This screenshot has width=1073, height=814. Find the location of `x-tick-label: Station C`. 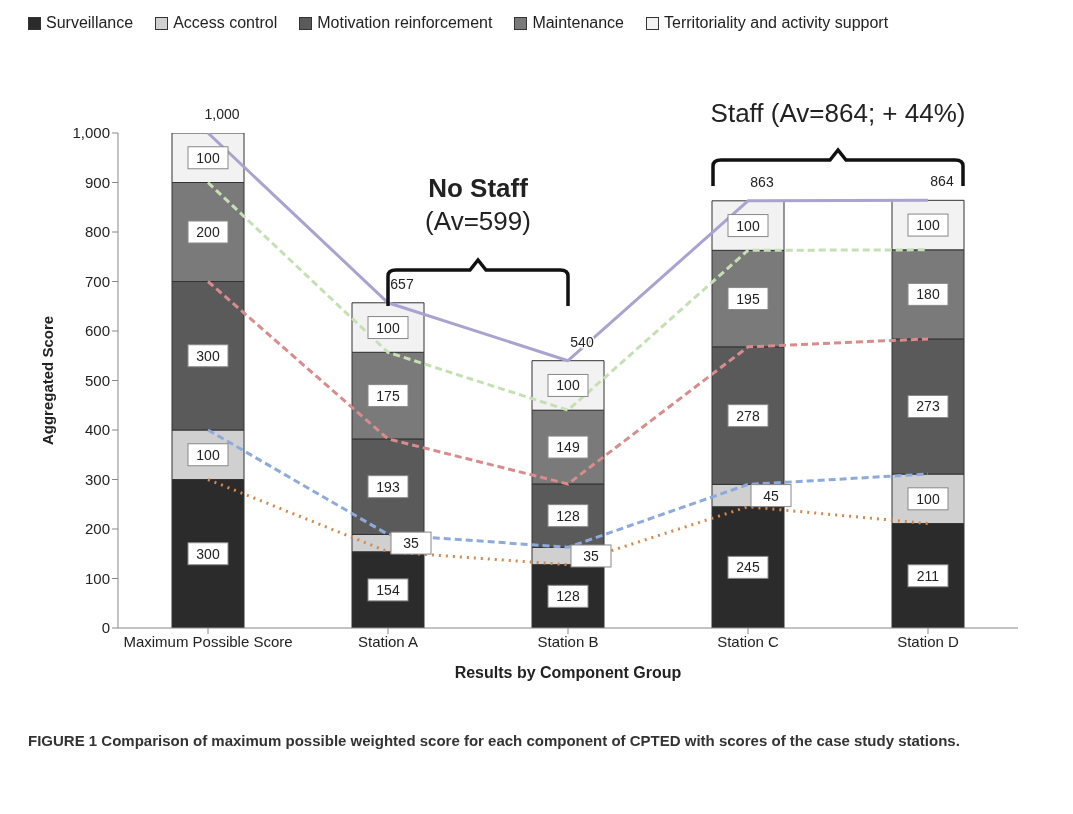

x-tick-label: Station C is located at coordinates (748, 641).